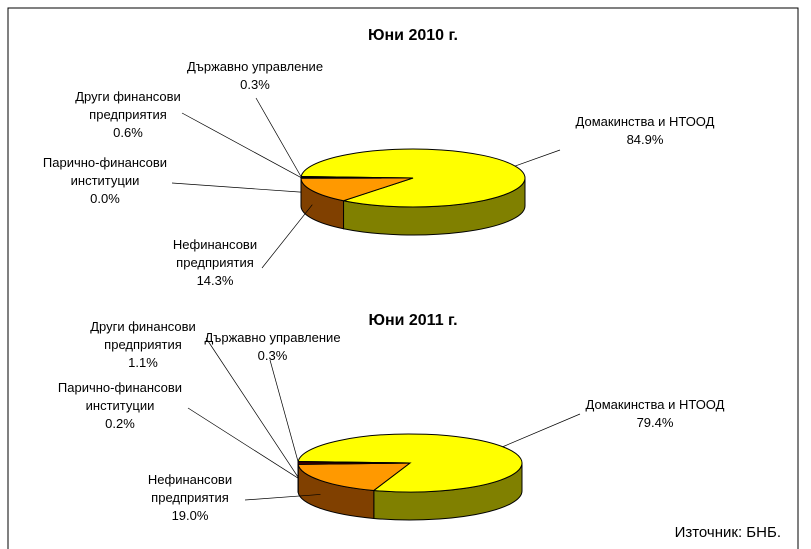 This screenshot has height=549, width=811. Describe the element at coordinates (645, 139) in the screenshot. I see `slice-value: 84.9%` at that location.